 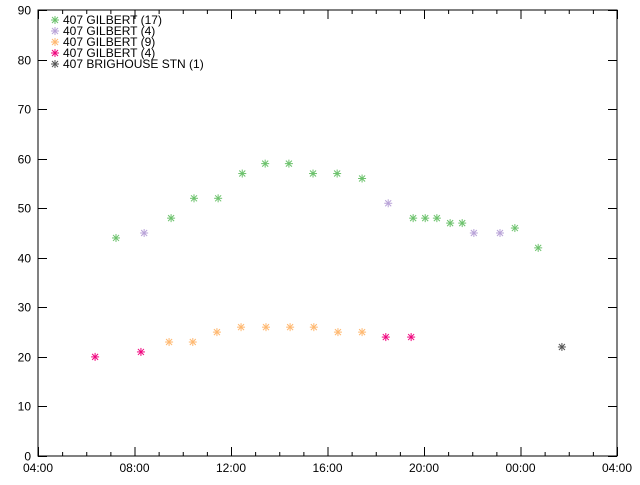 I want to click on y-tick-label: 10, so click(x=25, y=407).